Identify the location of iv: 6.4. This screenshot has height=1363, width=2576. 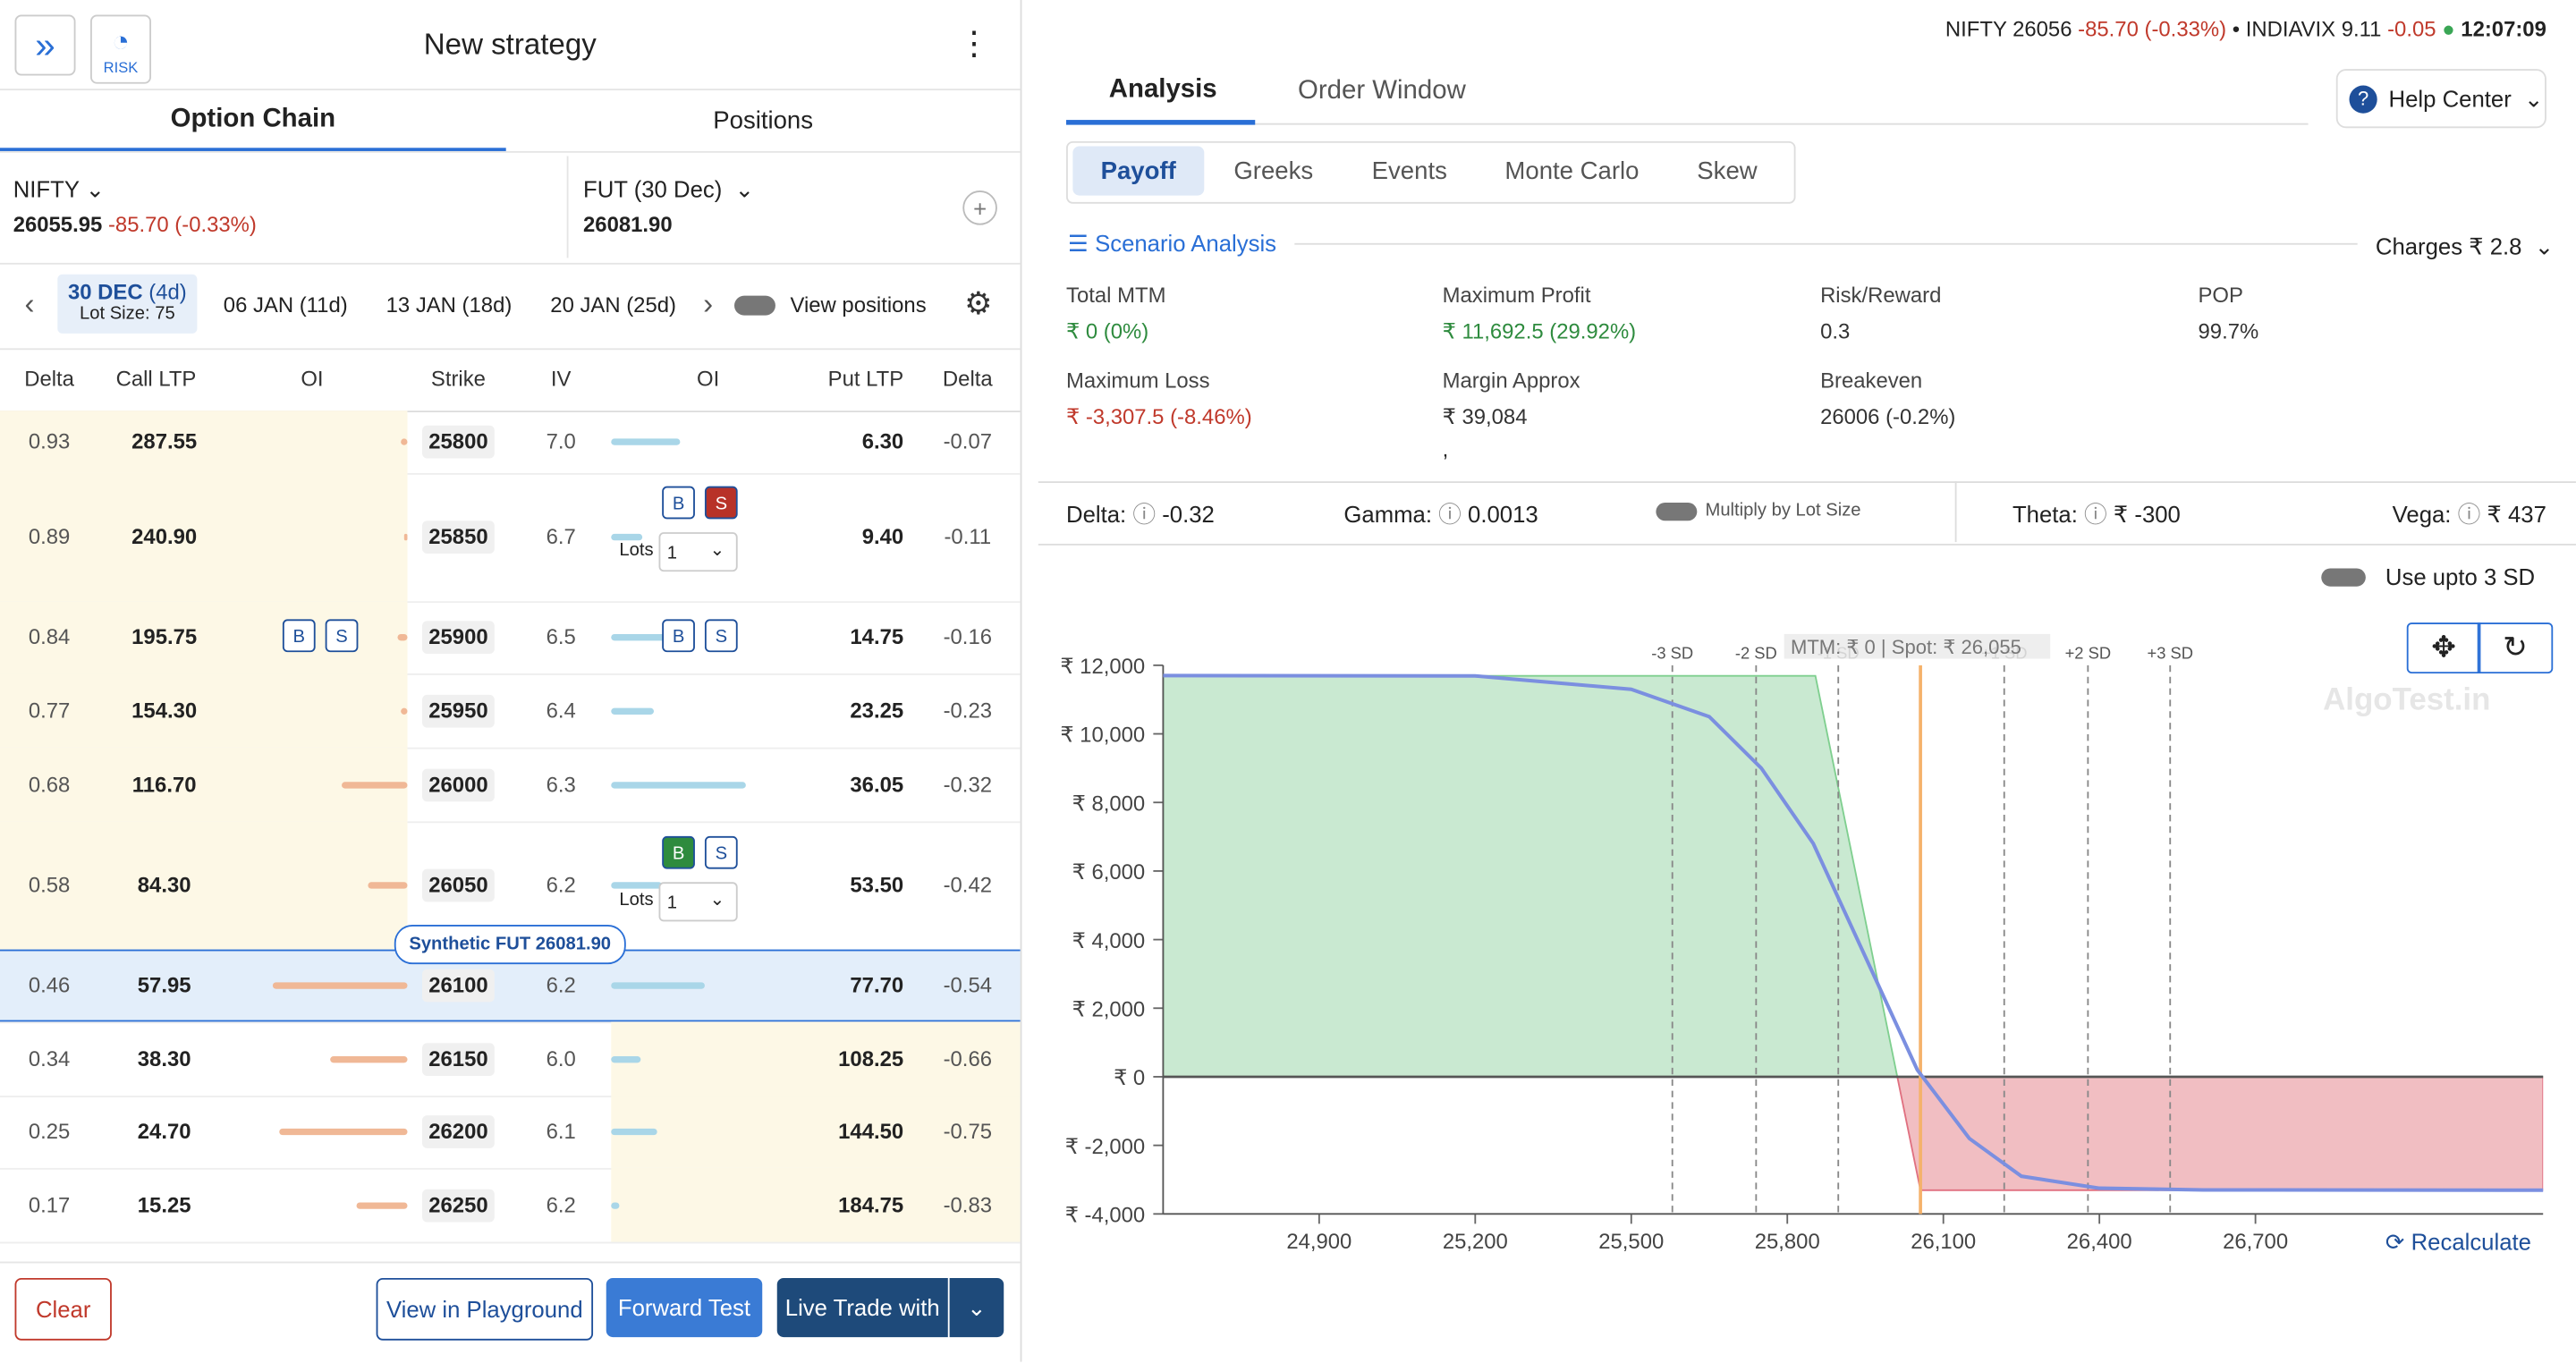
(561, 711).